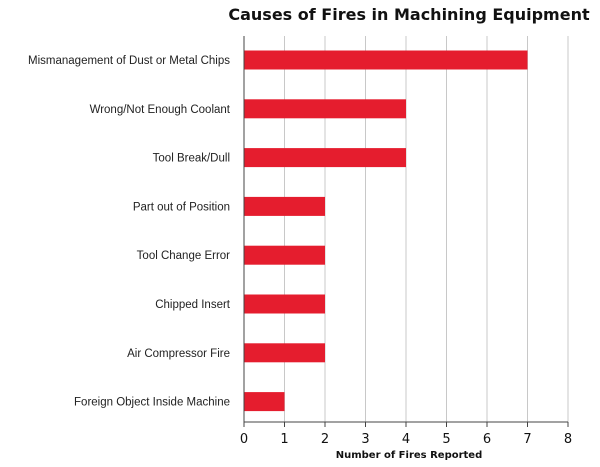  Describe the element at coordinates (487, 439) in the screenshot. I see `x-tick-label-6: 6` at that location.